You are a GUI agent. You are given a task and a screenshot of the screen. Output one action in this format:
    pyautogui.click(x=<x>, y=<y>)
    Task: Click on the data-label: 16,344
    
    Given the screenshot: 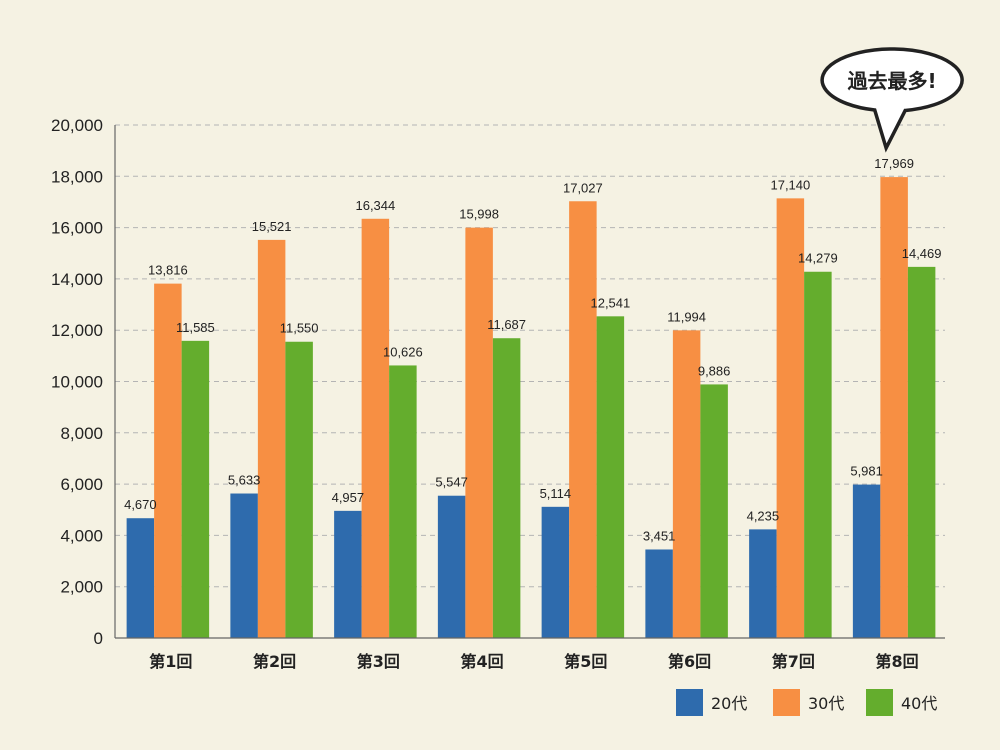 What is the action you would take?
    pyautogui.click(x=375, y=205)
    